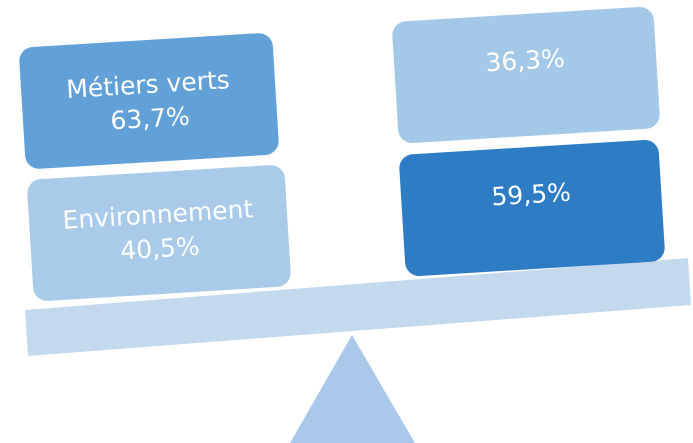  I want to click on box: 36,3%, so click(526, 75).